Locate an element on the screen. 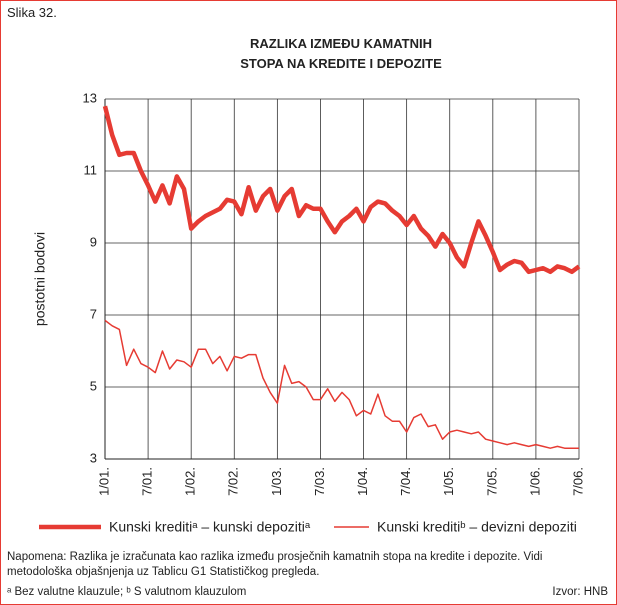 This screenshot has height=605, width=617. figure-label: Slika 32. is located at coordinates (32, 12).